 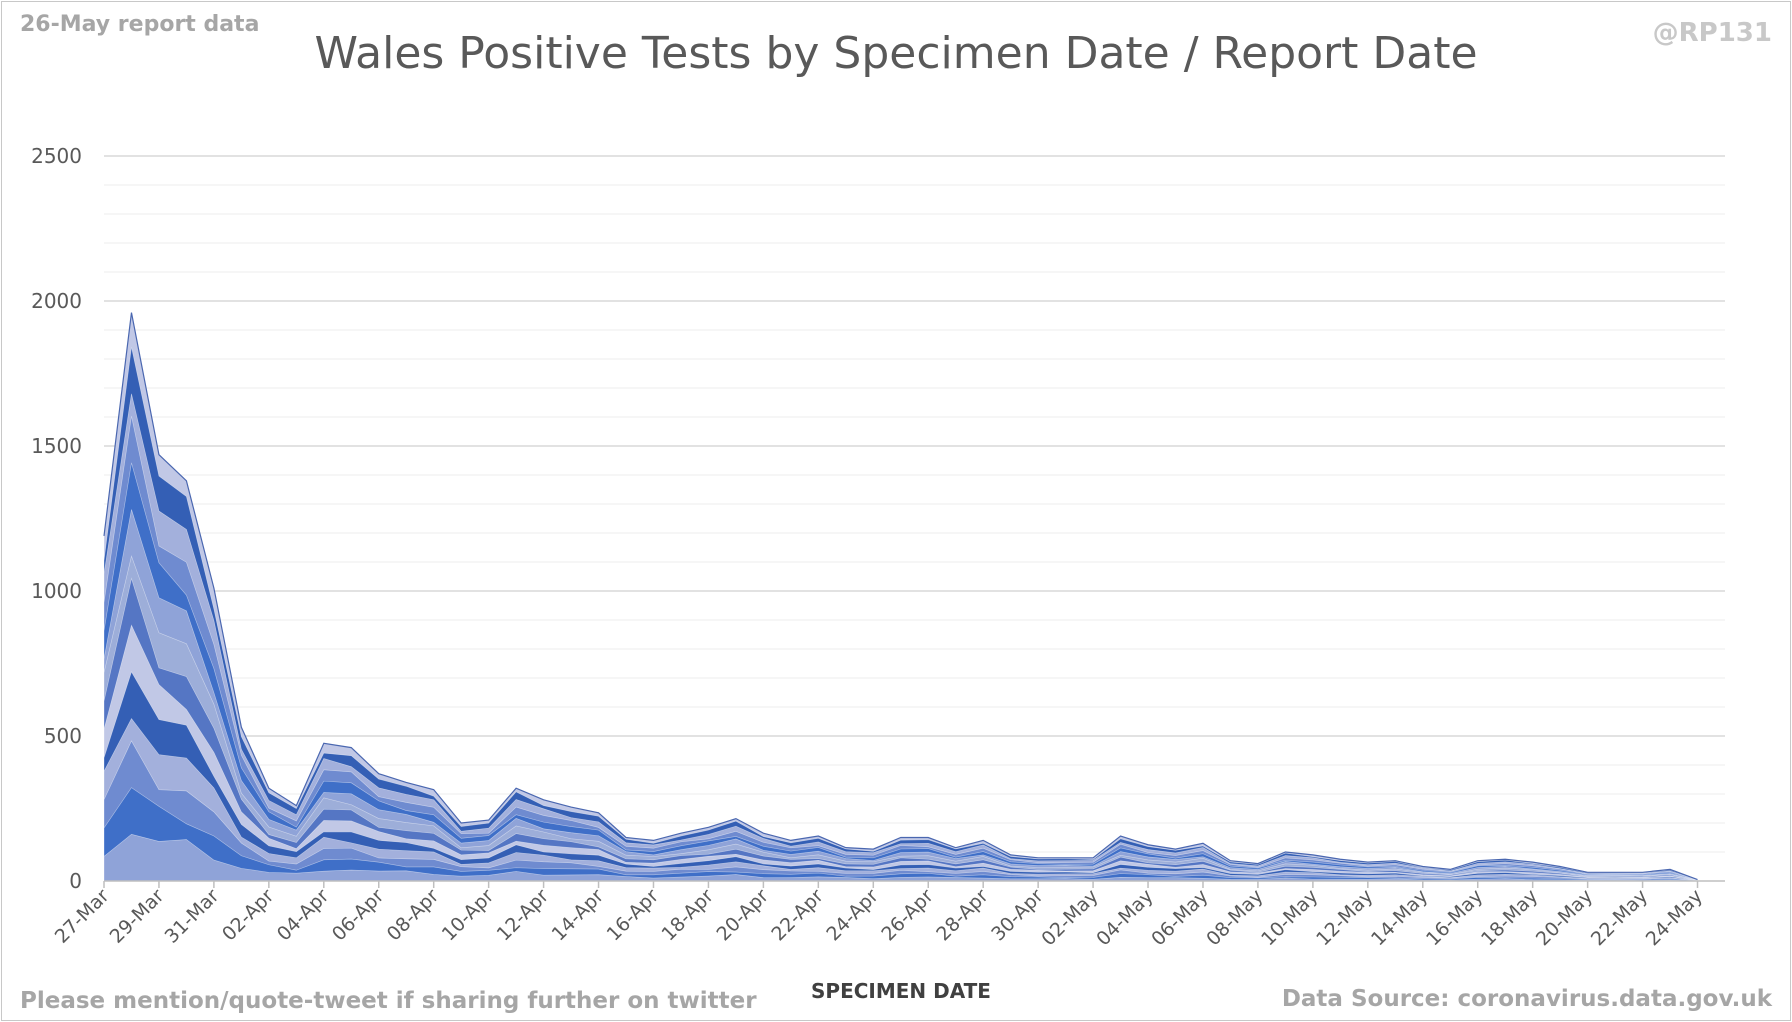 I want to click on y-axis-tick-labels: 0 500 1000 1500 2000 2500, so click(x=56, y=518).